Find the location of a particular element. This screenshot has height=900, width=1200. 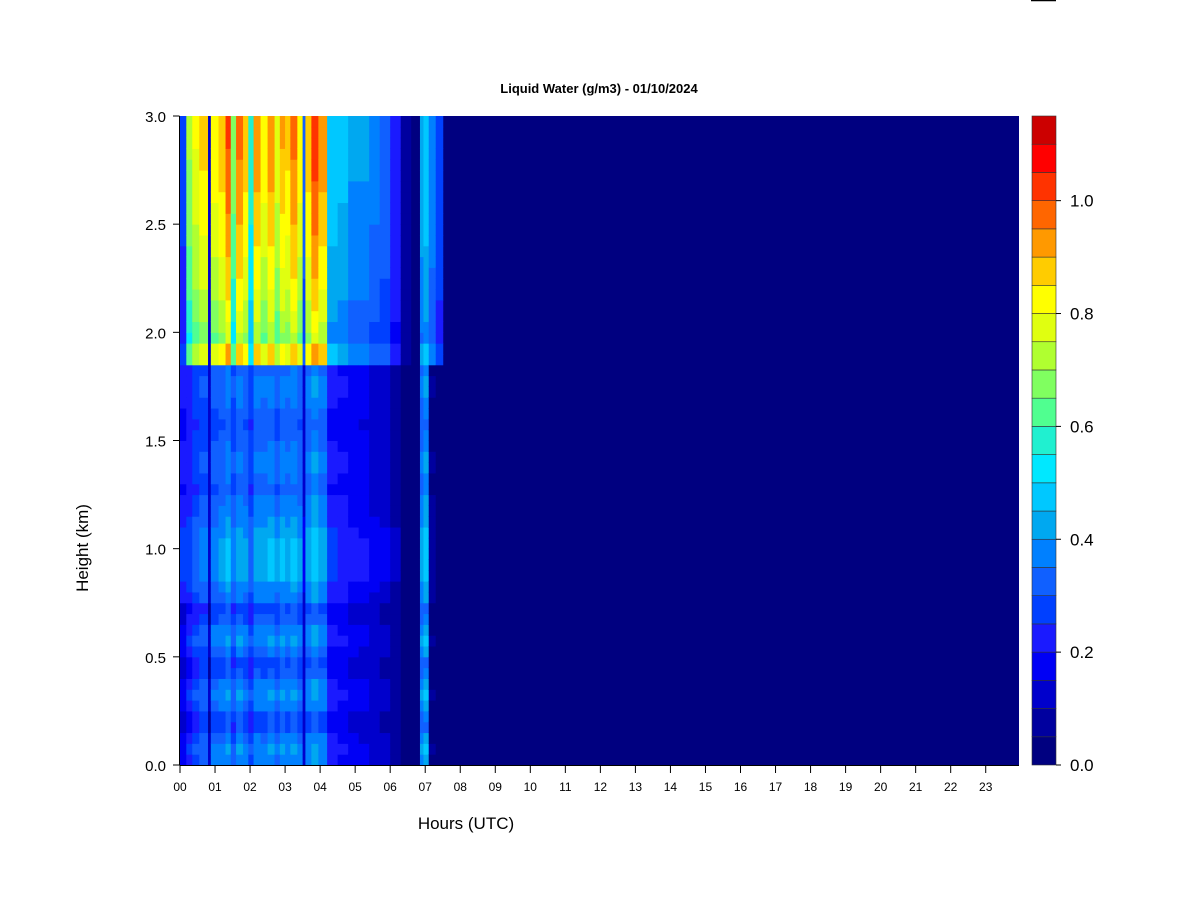

x-tick-label: 09 is located at coordinates (496, 787).